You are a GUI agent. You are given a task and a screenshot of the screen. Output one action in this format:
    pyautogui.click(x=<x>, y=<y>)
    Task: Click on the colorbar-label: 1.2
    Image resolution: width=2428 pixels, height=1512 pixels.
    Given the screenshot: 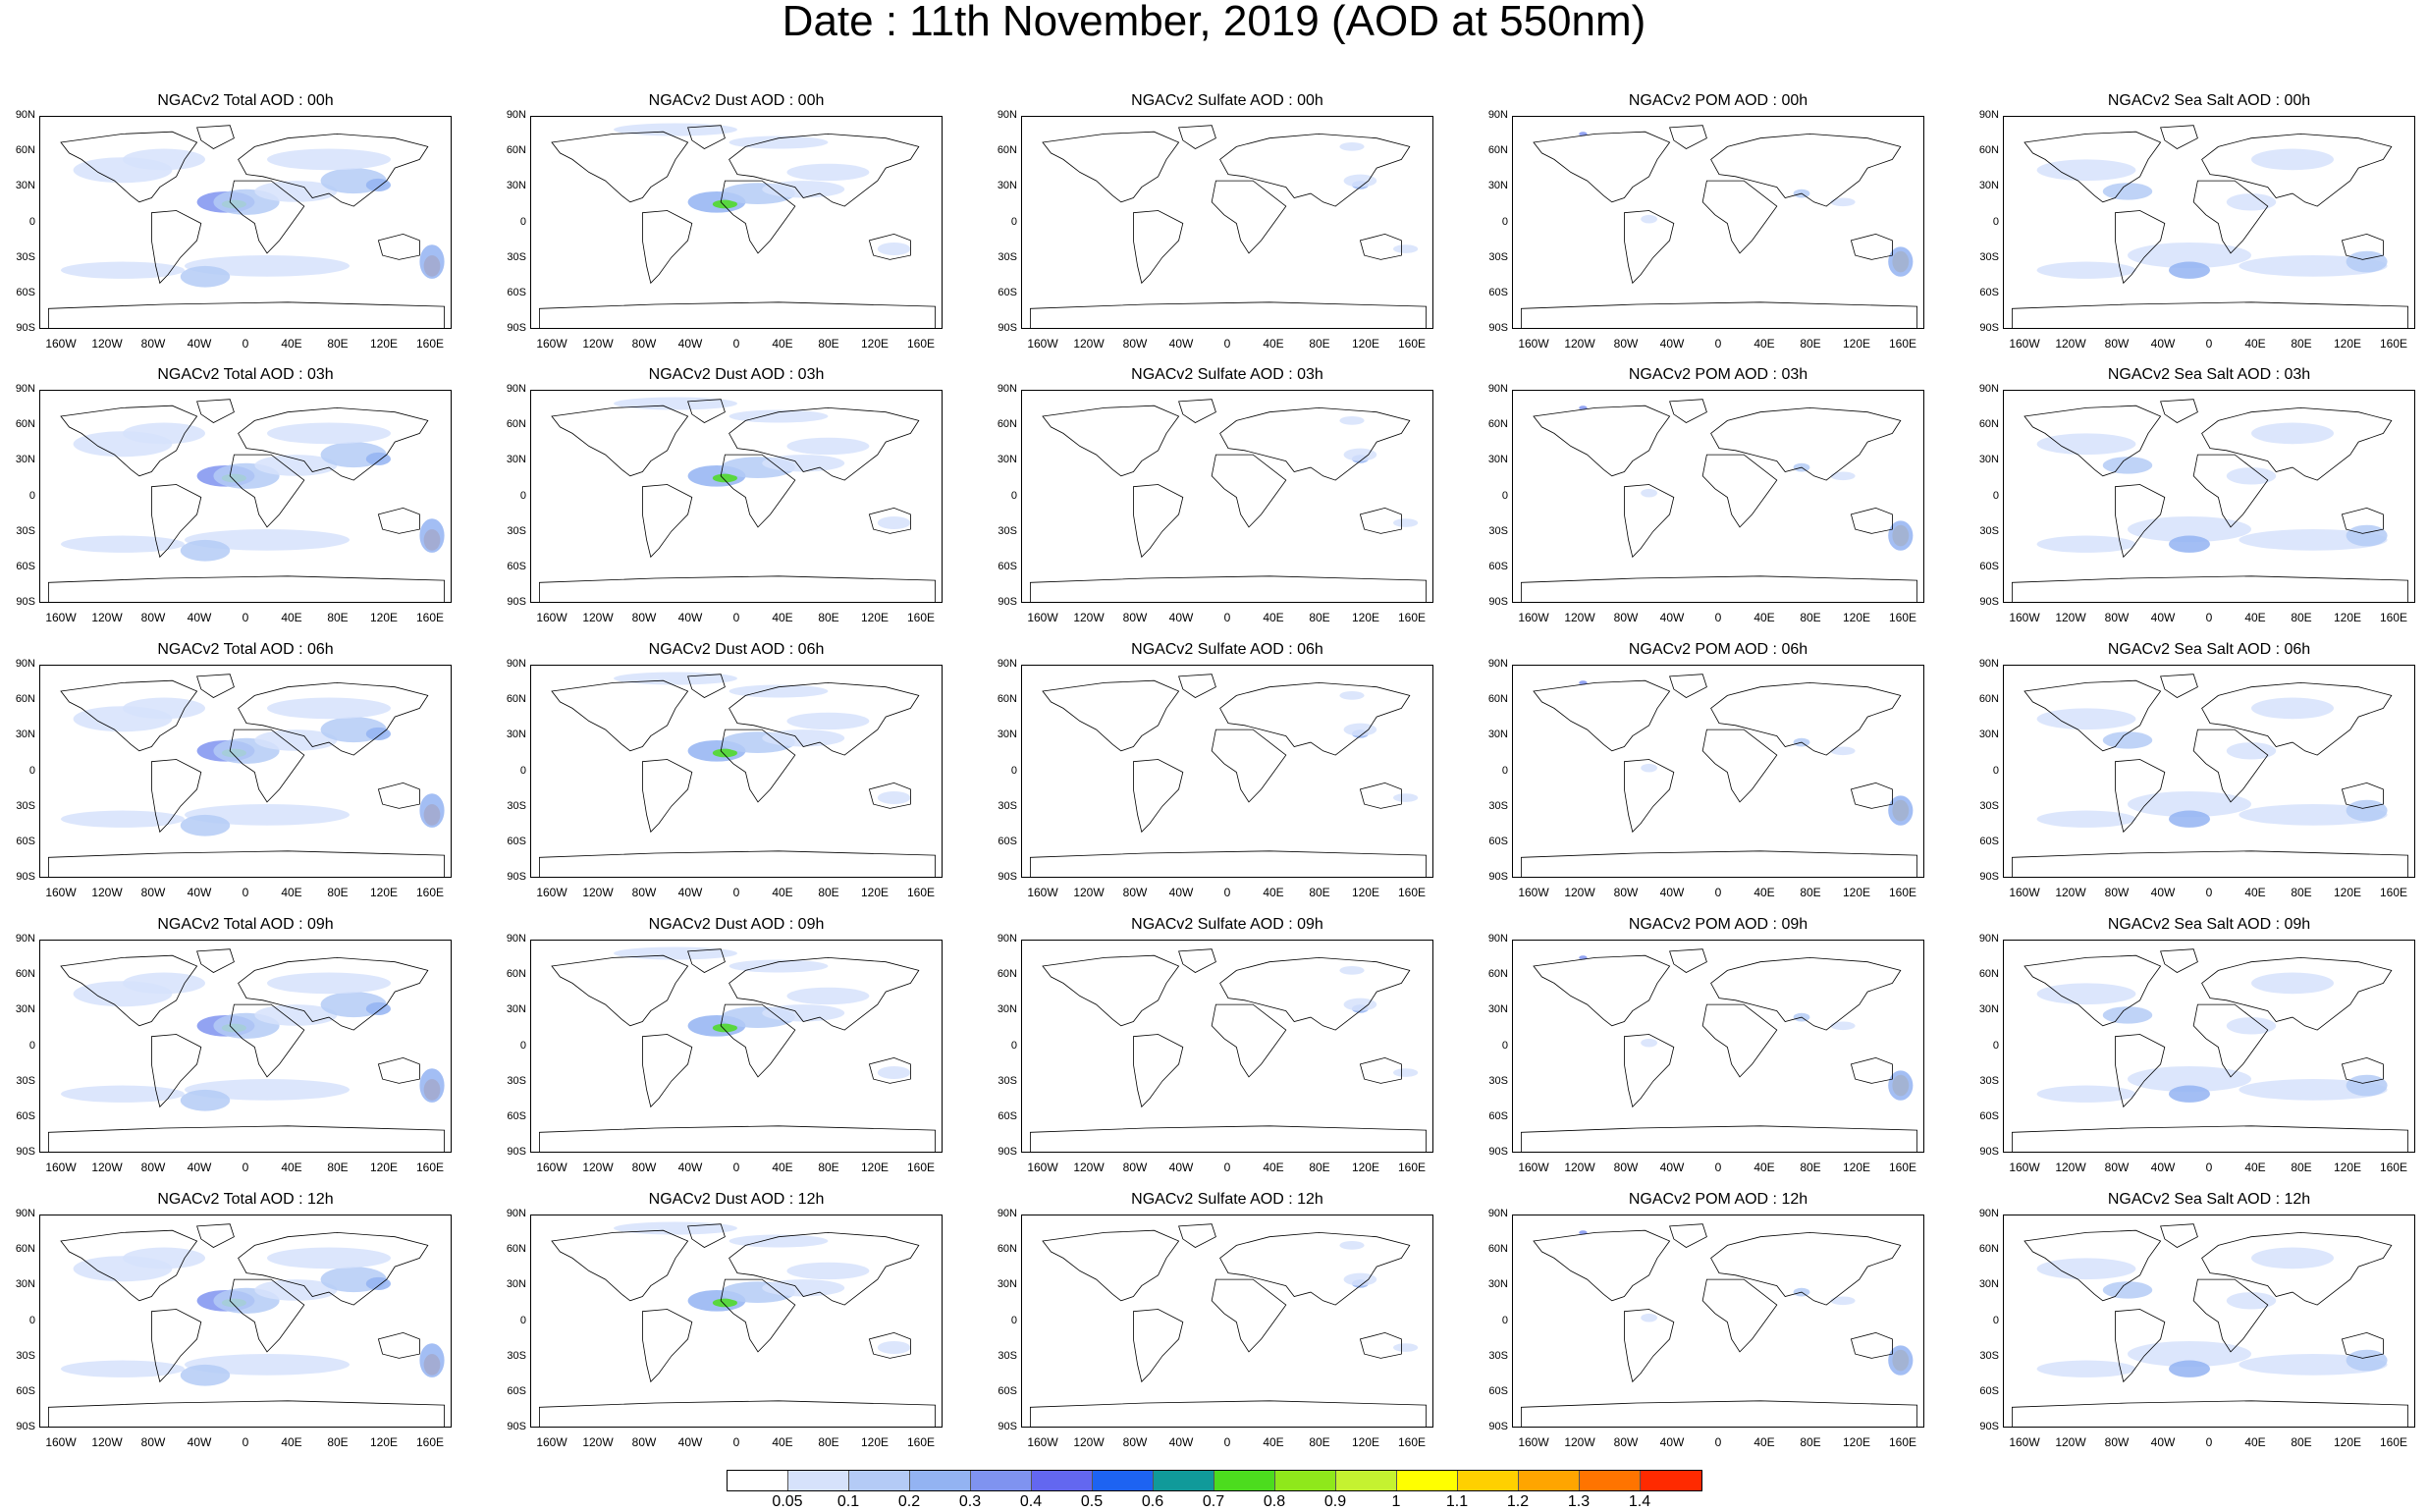 What is the action you would take?
    pyautogui.click(x=1518, y=1501)
    